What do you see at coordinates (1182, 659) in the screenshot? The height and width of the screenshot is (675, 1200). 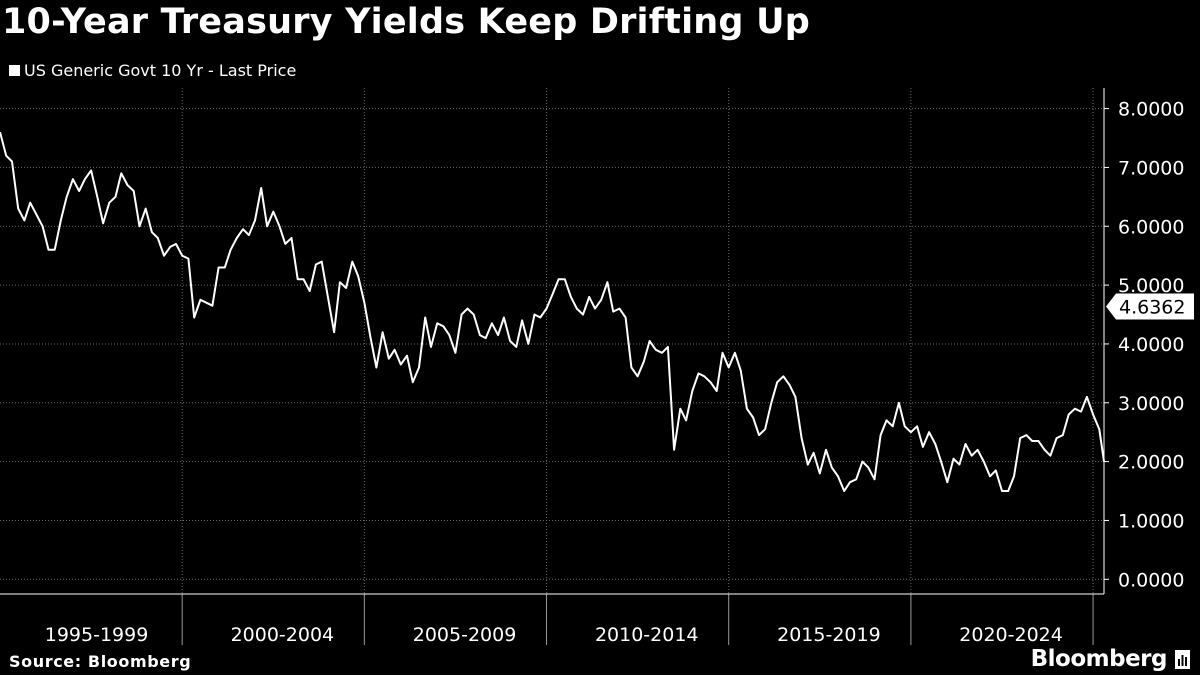 I see `bloomberg-terminal-icon` at bounding box center [1182, 659].